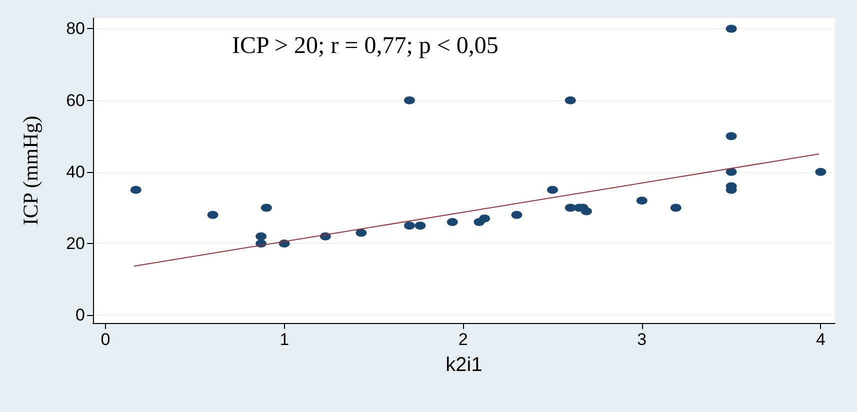 The height and width of the screenshot is (412, 857). Describe the element at coordinates (30, 171) in the screenshot. I see `y-axis-title: ICP (mmHg)` at that location.